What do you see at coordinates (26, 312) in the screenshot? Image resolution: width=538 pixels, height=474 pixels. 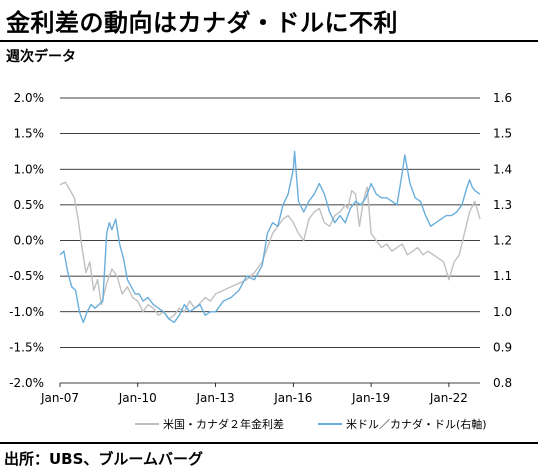 I see `y-left-tick-label: -1.0%` at bounding box center [26, 312].